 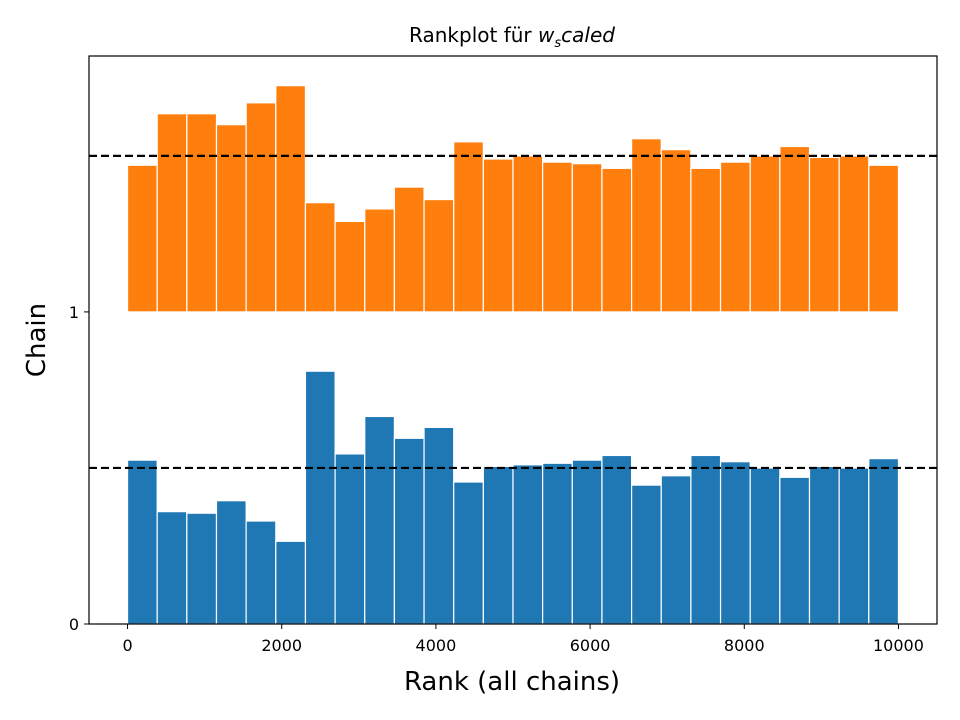 What do you see at coordinates (744, 645) in the screenshot?
I see `x-tick-label: 8000` at bounding box center [744, 645].